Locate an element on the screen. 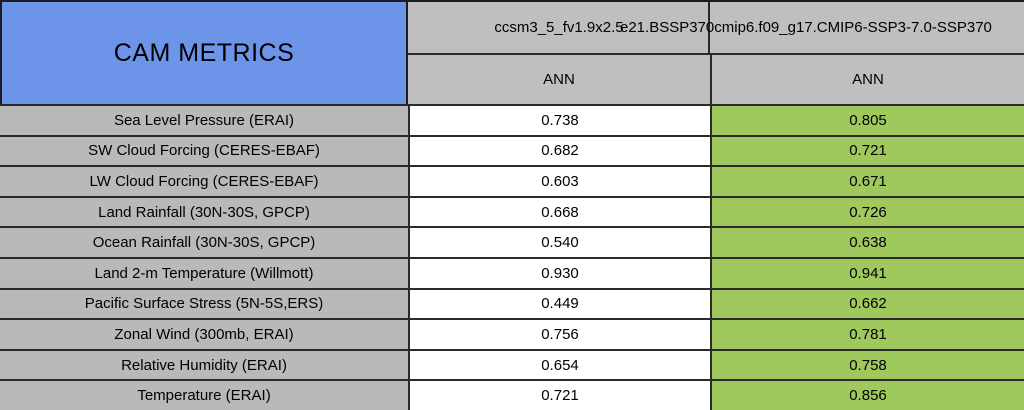 Image resolution: width=1024 pixels, height=410 pixels. metric-label-cell: Ocean Rainfall (30N-30S, GPCP) is located at coordinates (204, 242).